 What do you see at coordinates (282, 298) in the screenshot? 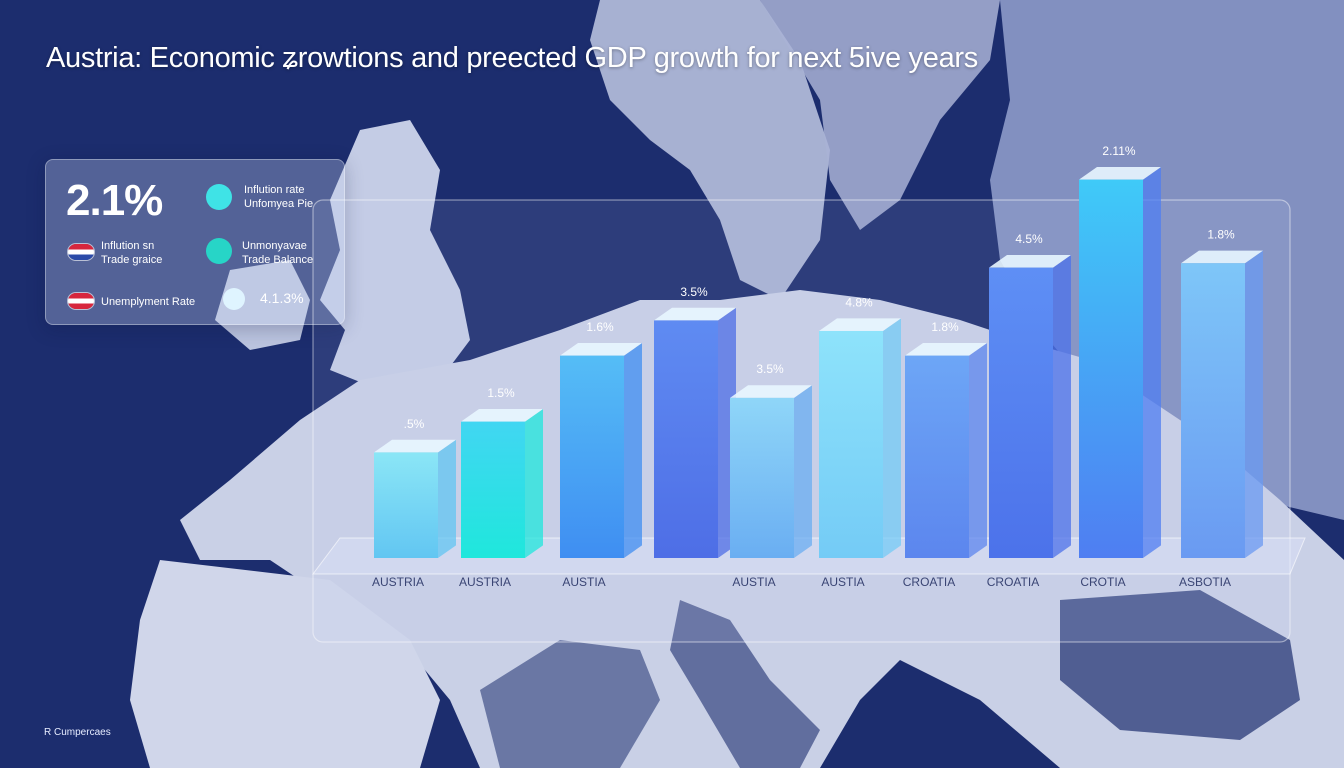
I see `side-value: 4.1.3%` at bounding box center [282, 298].